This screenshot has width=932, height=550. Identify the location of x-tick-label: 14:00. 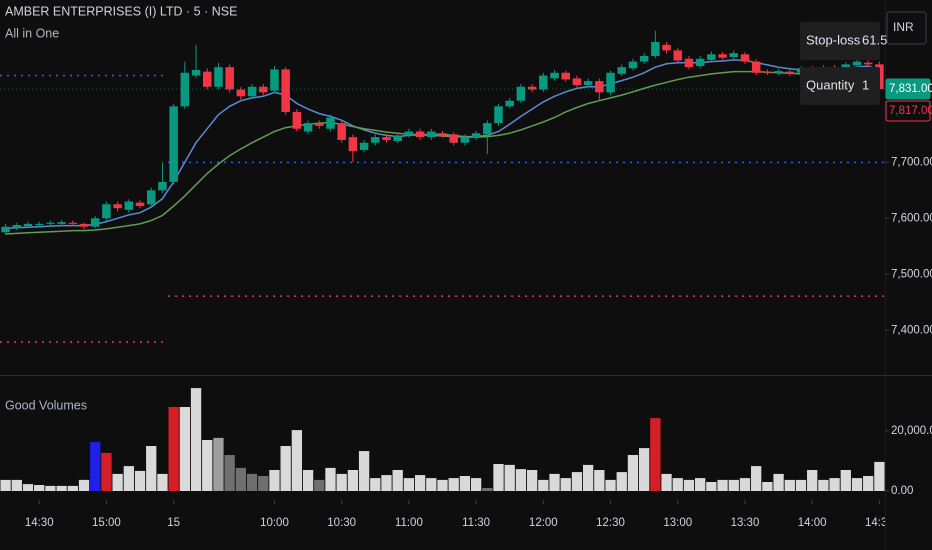
(812, 523).